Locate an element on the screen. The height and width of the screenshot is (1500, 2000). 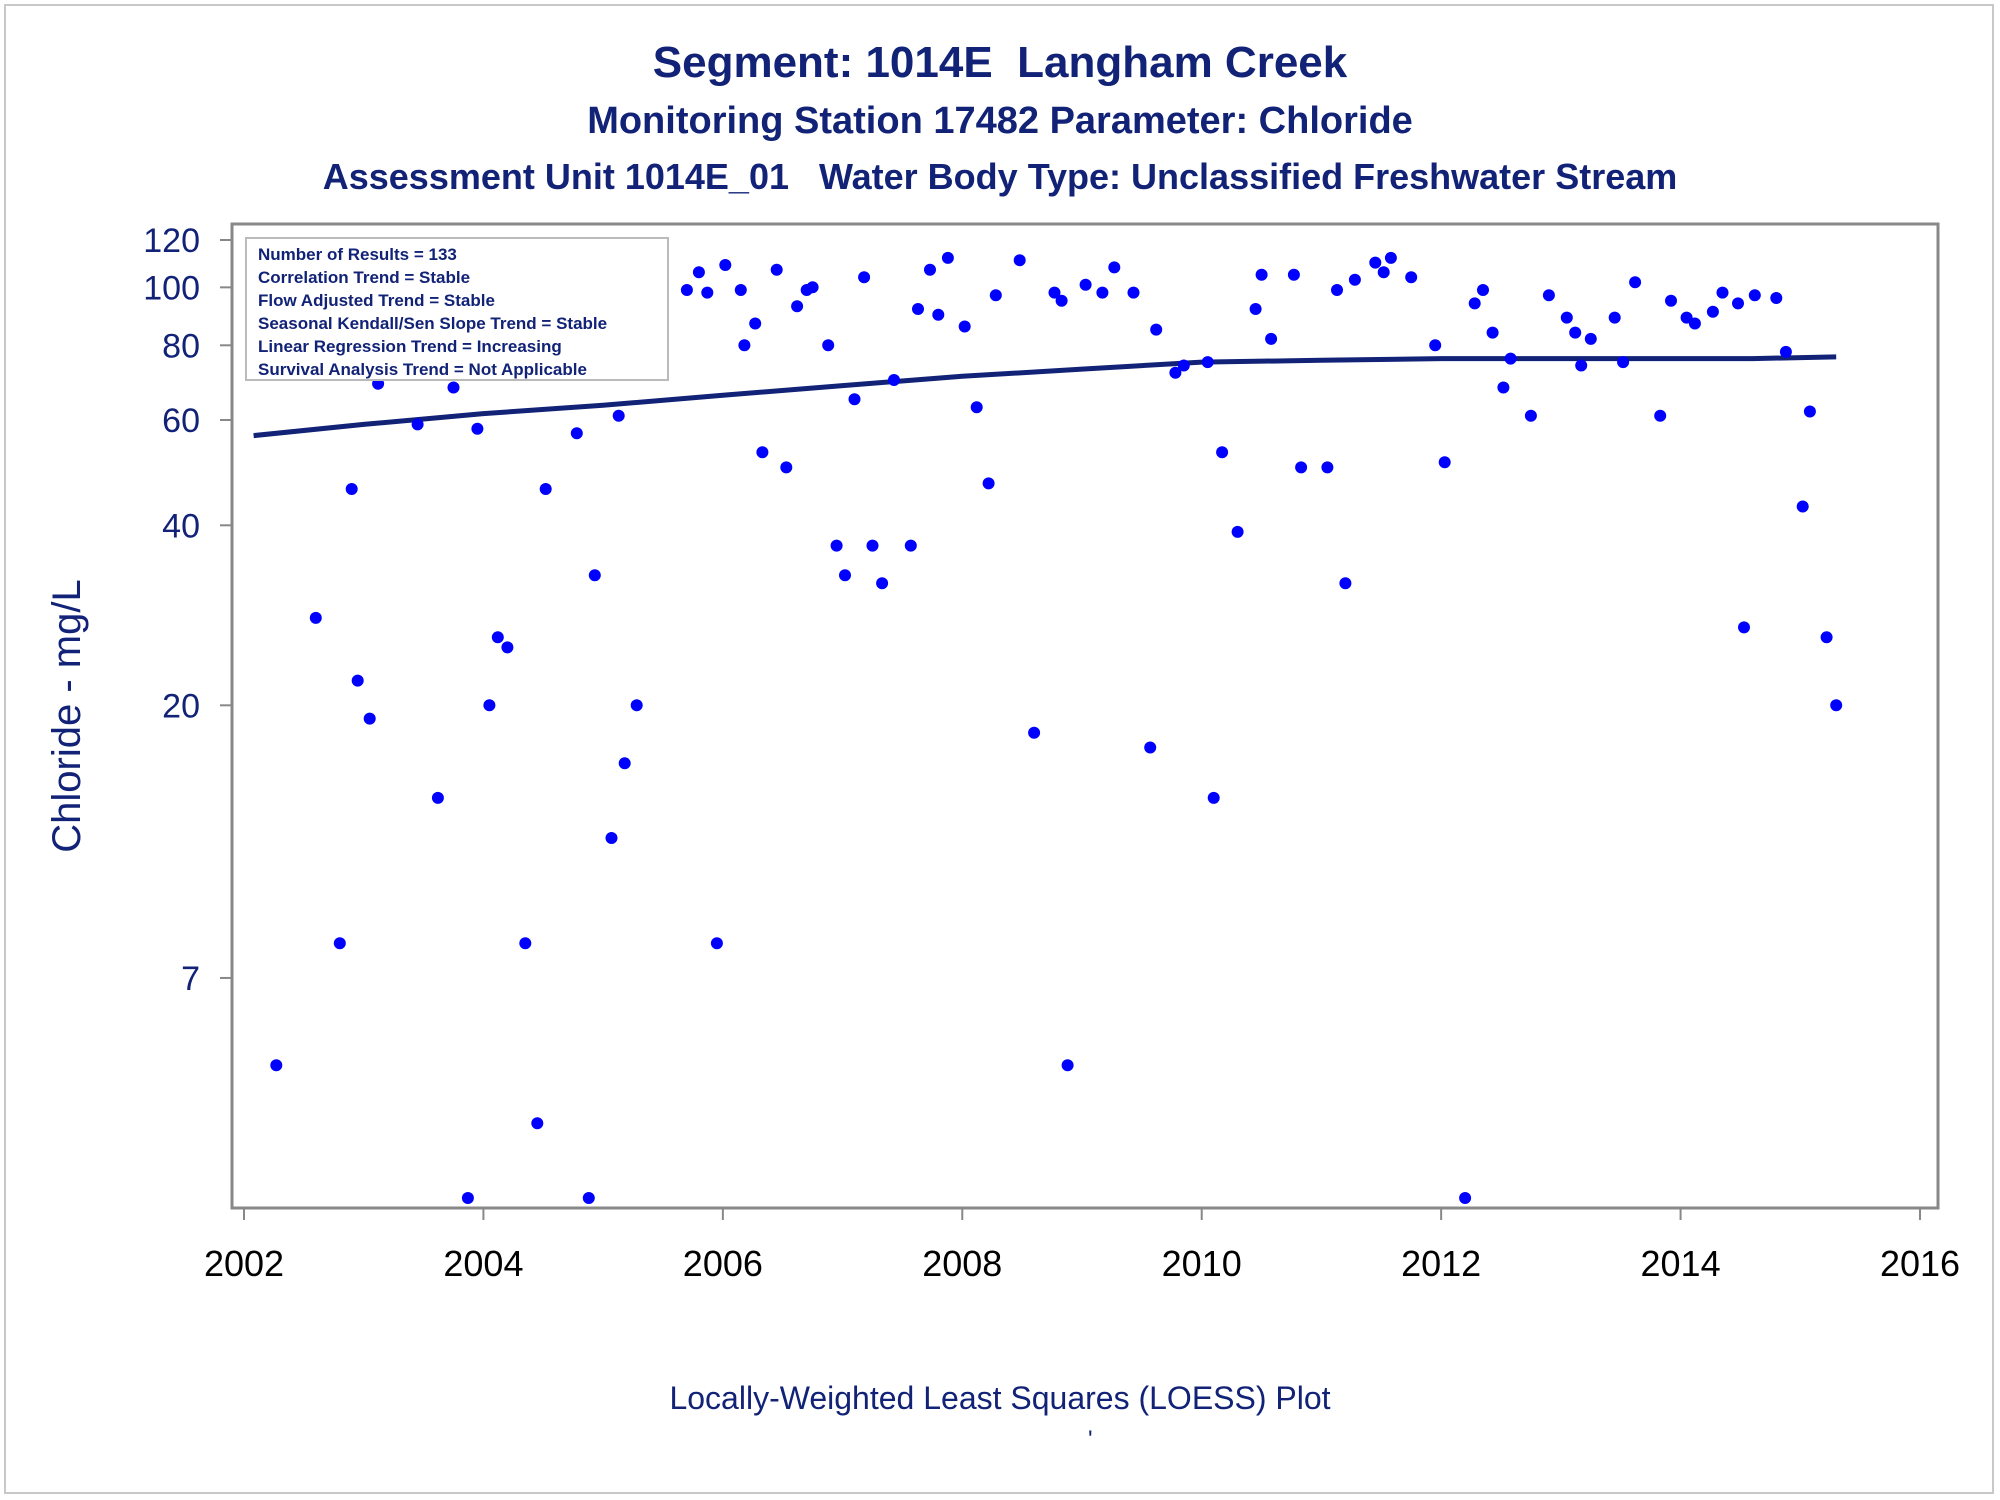
stats-box-border is located at coordinates (457, 309).